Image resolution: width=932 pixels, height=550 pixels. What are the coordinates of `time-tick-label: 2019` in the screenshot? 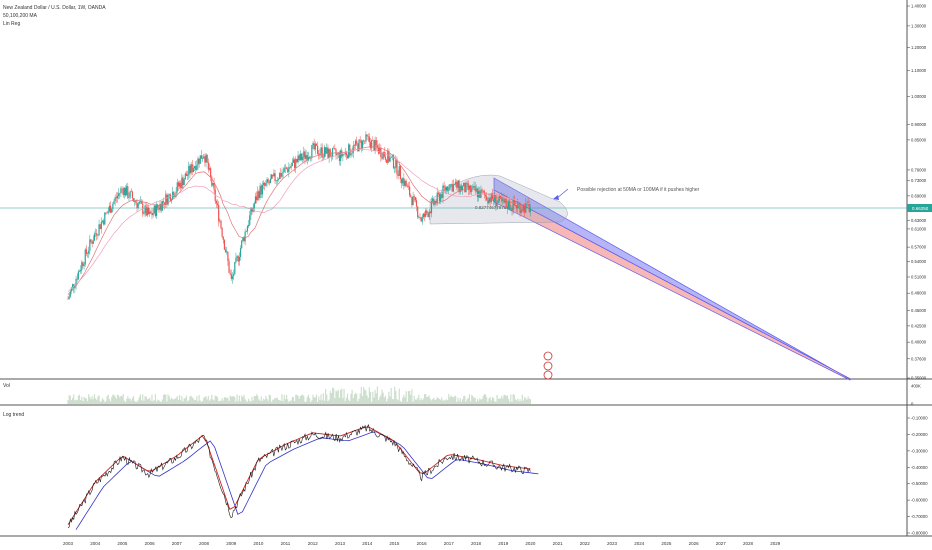 It's located at (503, 543).